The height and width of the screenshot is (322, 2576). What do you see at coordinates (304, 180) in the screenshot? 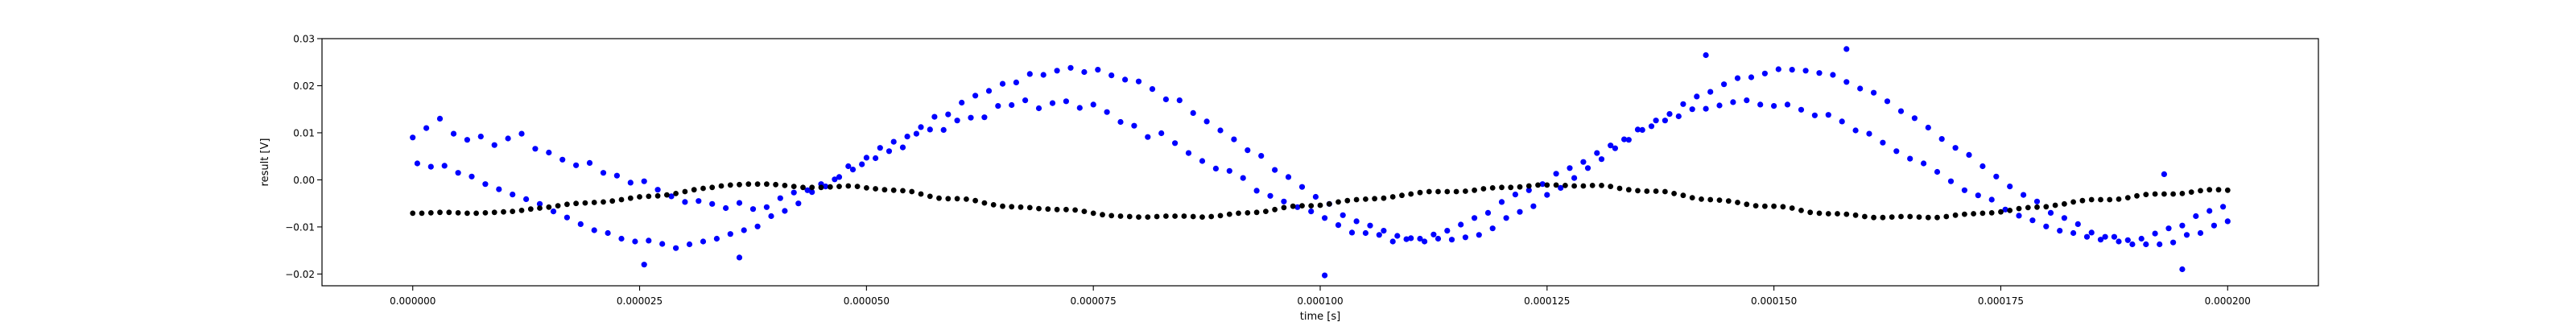
I see `y-tick-label: 0.00` at bounding box center [304, 180].